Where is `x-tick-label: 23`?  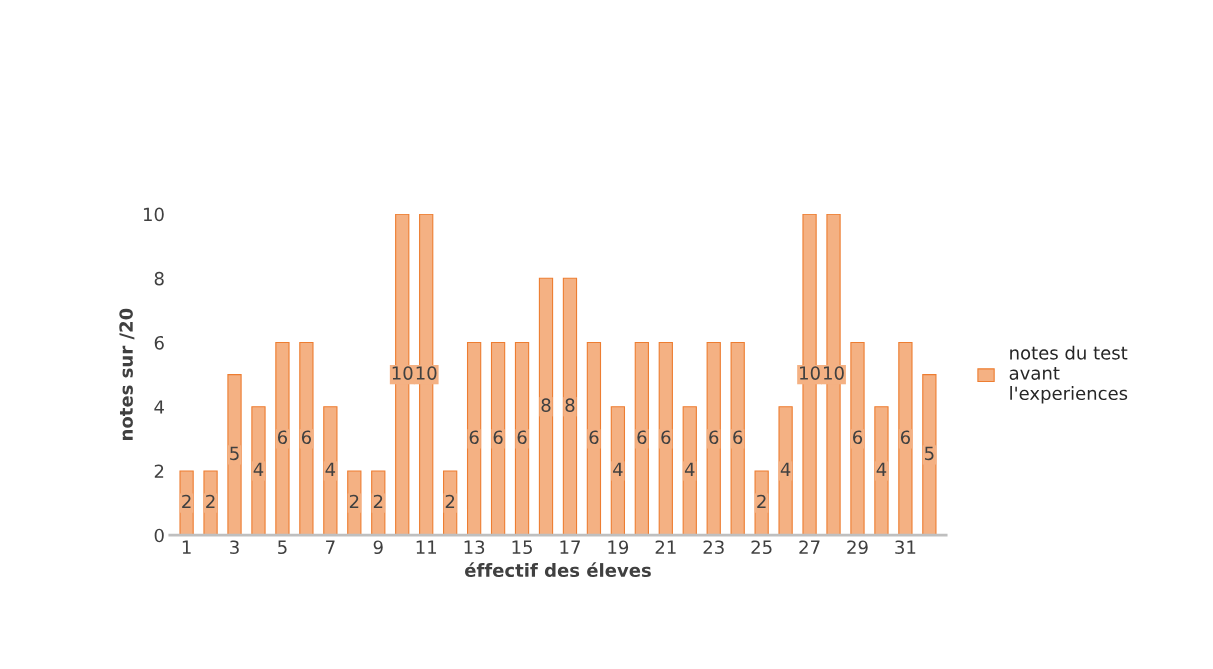 x-tick-label: 23 is located at coordinates (713, 547).